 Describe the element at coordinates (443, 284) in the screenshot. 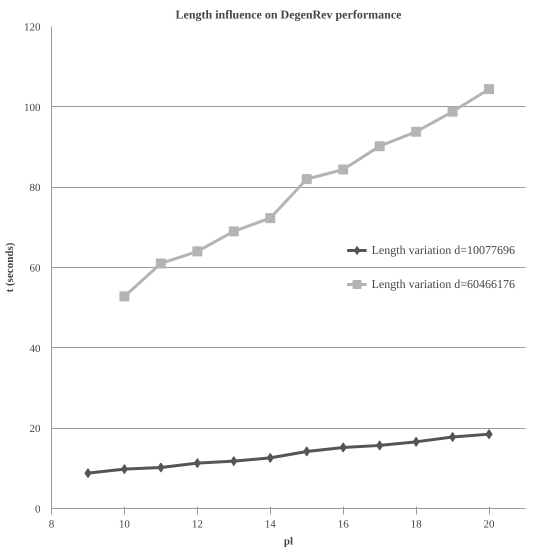

I see `legend-label: Length variation d=60466176` at that location.